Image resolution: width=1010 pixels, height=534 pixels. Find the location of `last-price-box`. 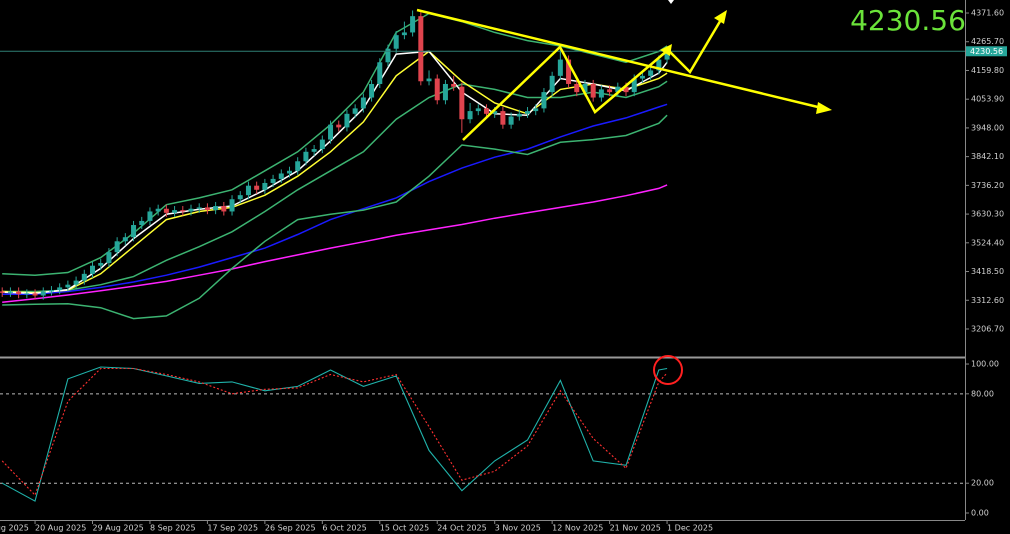

last-price-box is located at coordinates (986, 51).